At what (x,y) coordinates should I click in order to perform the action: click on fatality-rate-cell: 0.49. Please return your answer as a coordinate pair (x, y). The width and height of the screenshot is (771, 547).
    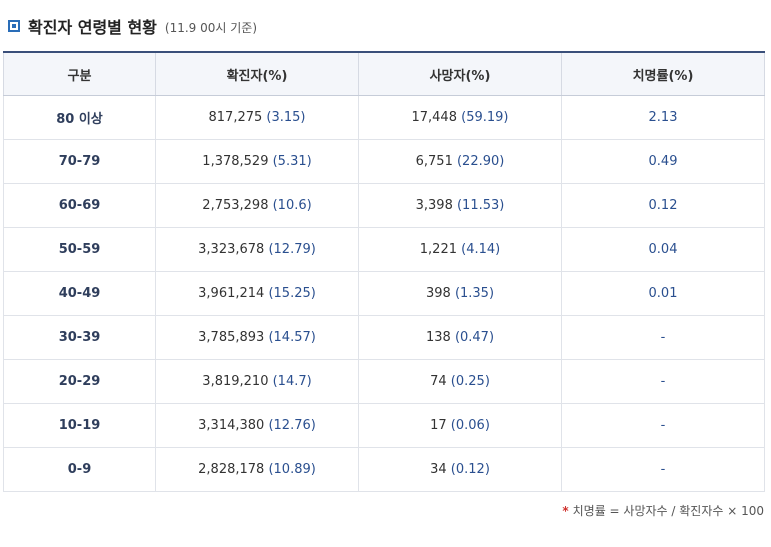
    Looking at the image, I should click on (663, 161).